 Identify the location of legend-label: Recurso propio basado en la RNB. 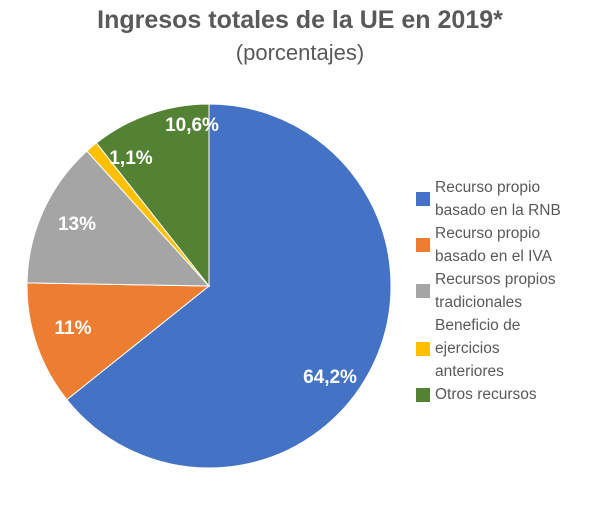
(498, 199).